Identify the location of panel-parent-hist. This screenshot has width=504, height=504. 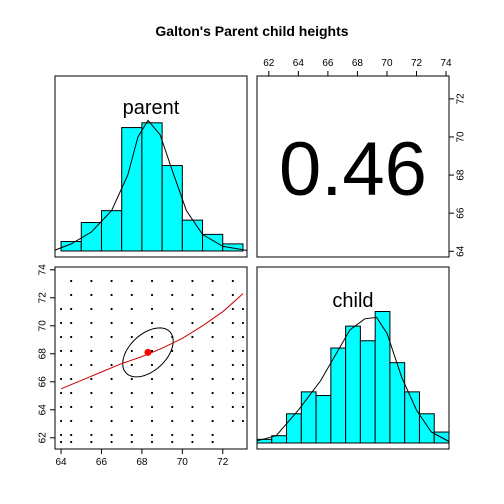
(151, 166).